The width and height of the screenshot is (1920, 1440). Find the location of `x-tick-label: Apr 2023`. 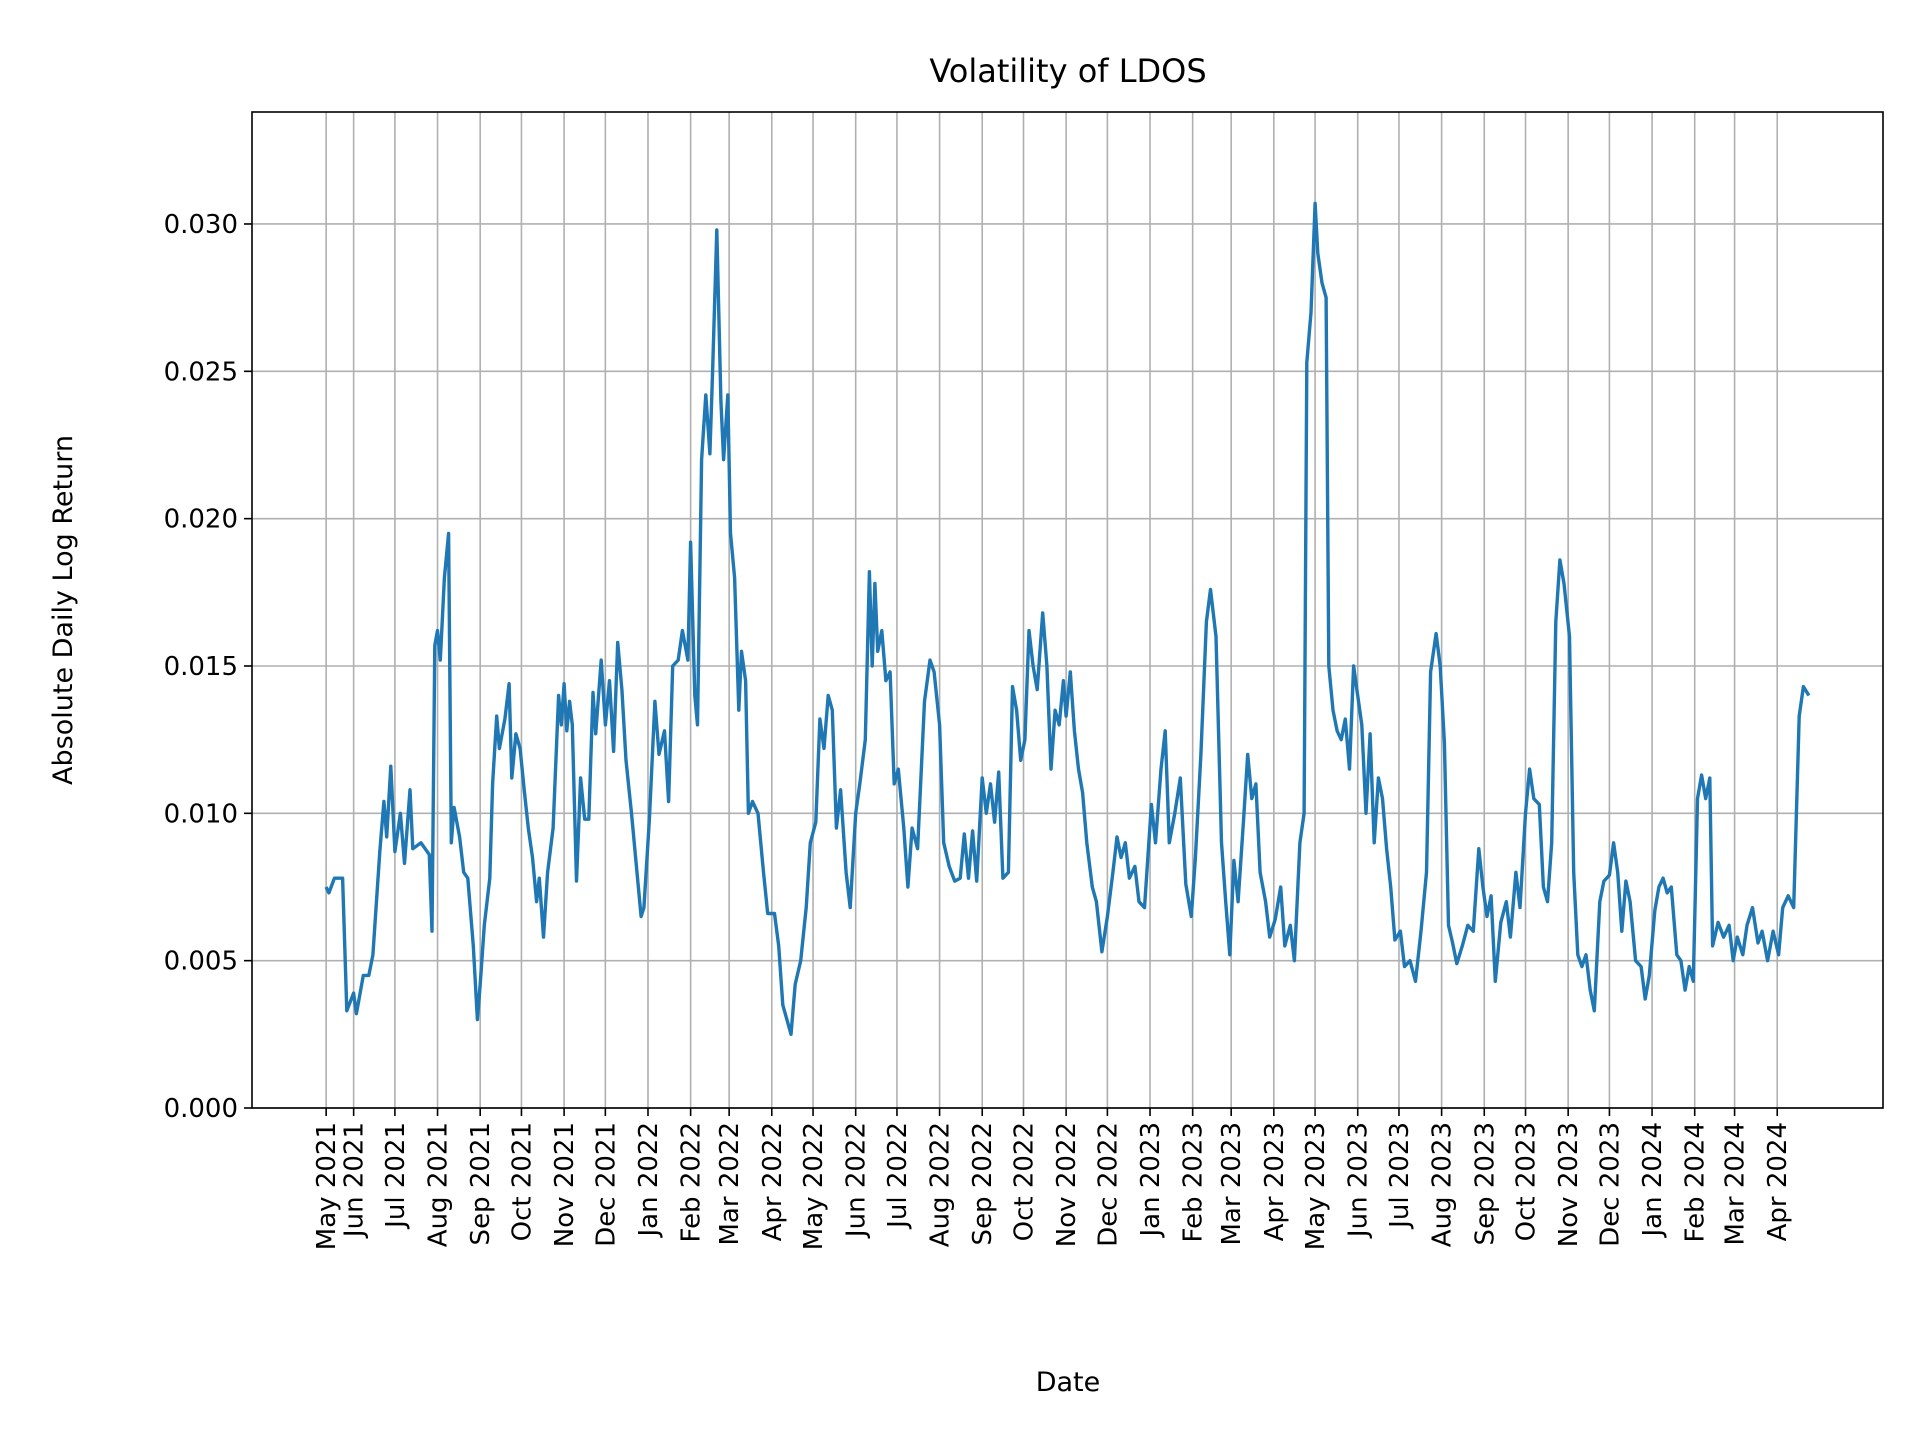

x-tick-label: Apr 2023 is located at coordinates (1275, 1181).